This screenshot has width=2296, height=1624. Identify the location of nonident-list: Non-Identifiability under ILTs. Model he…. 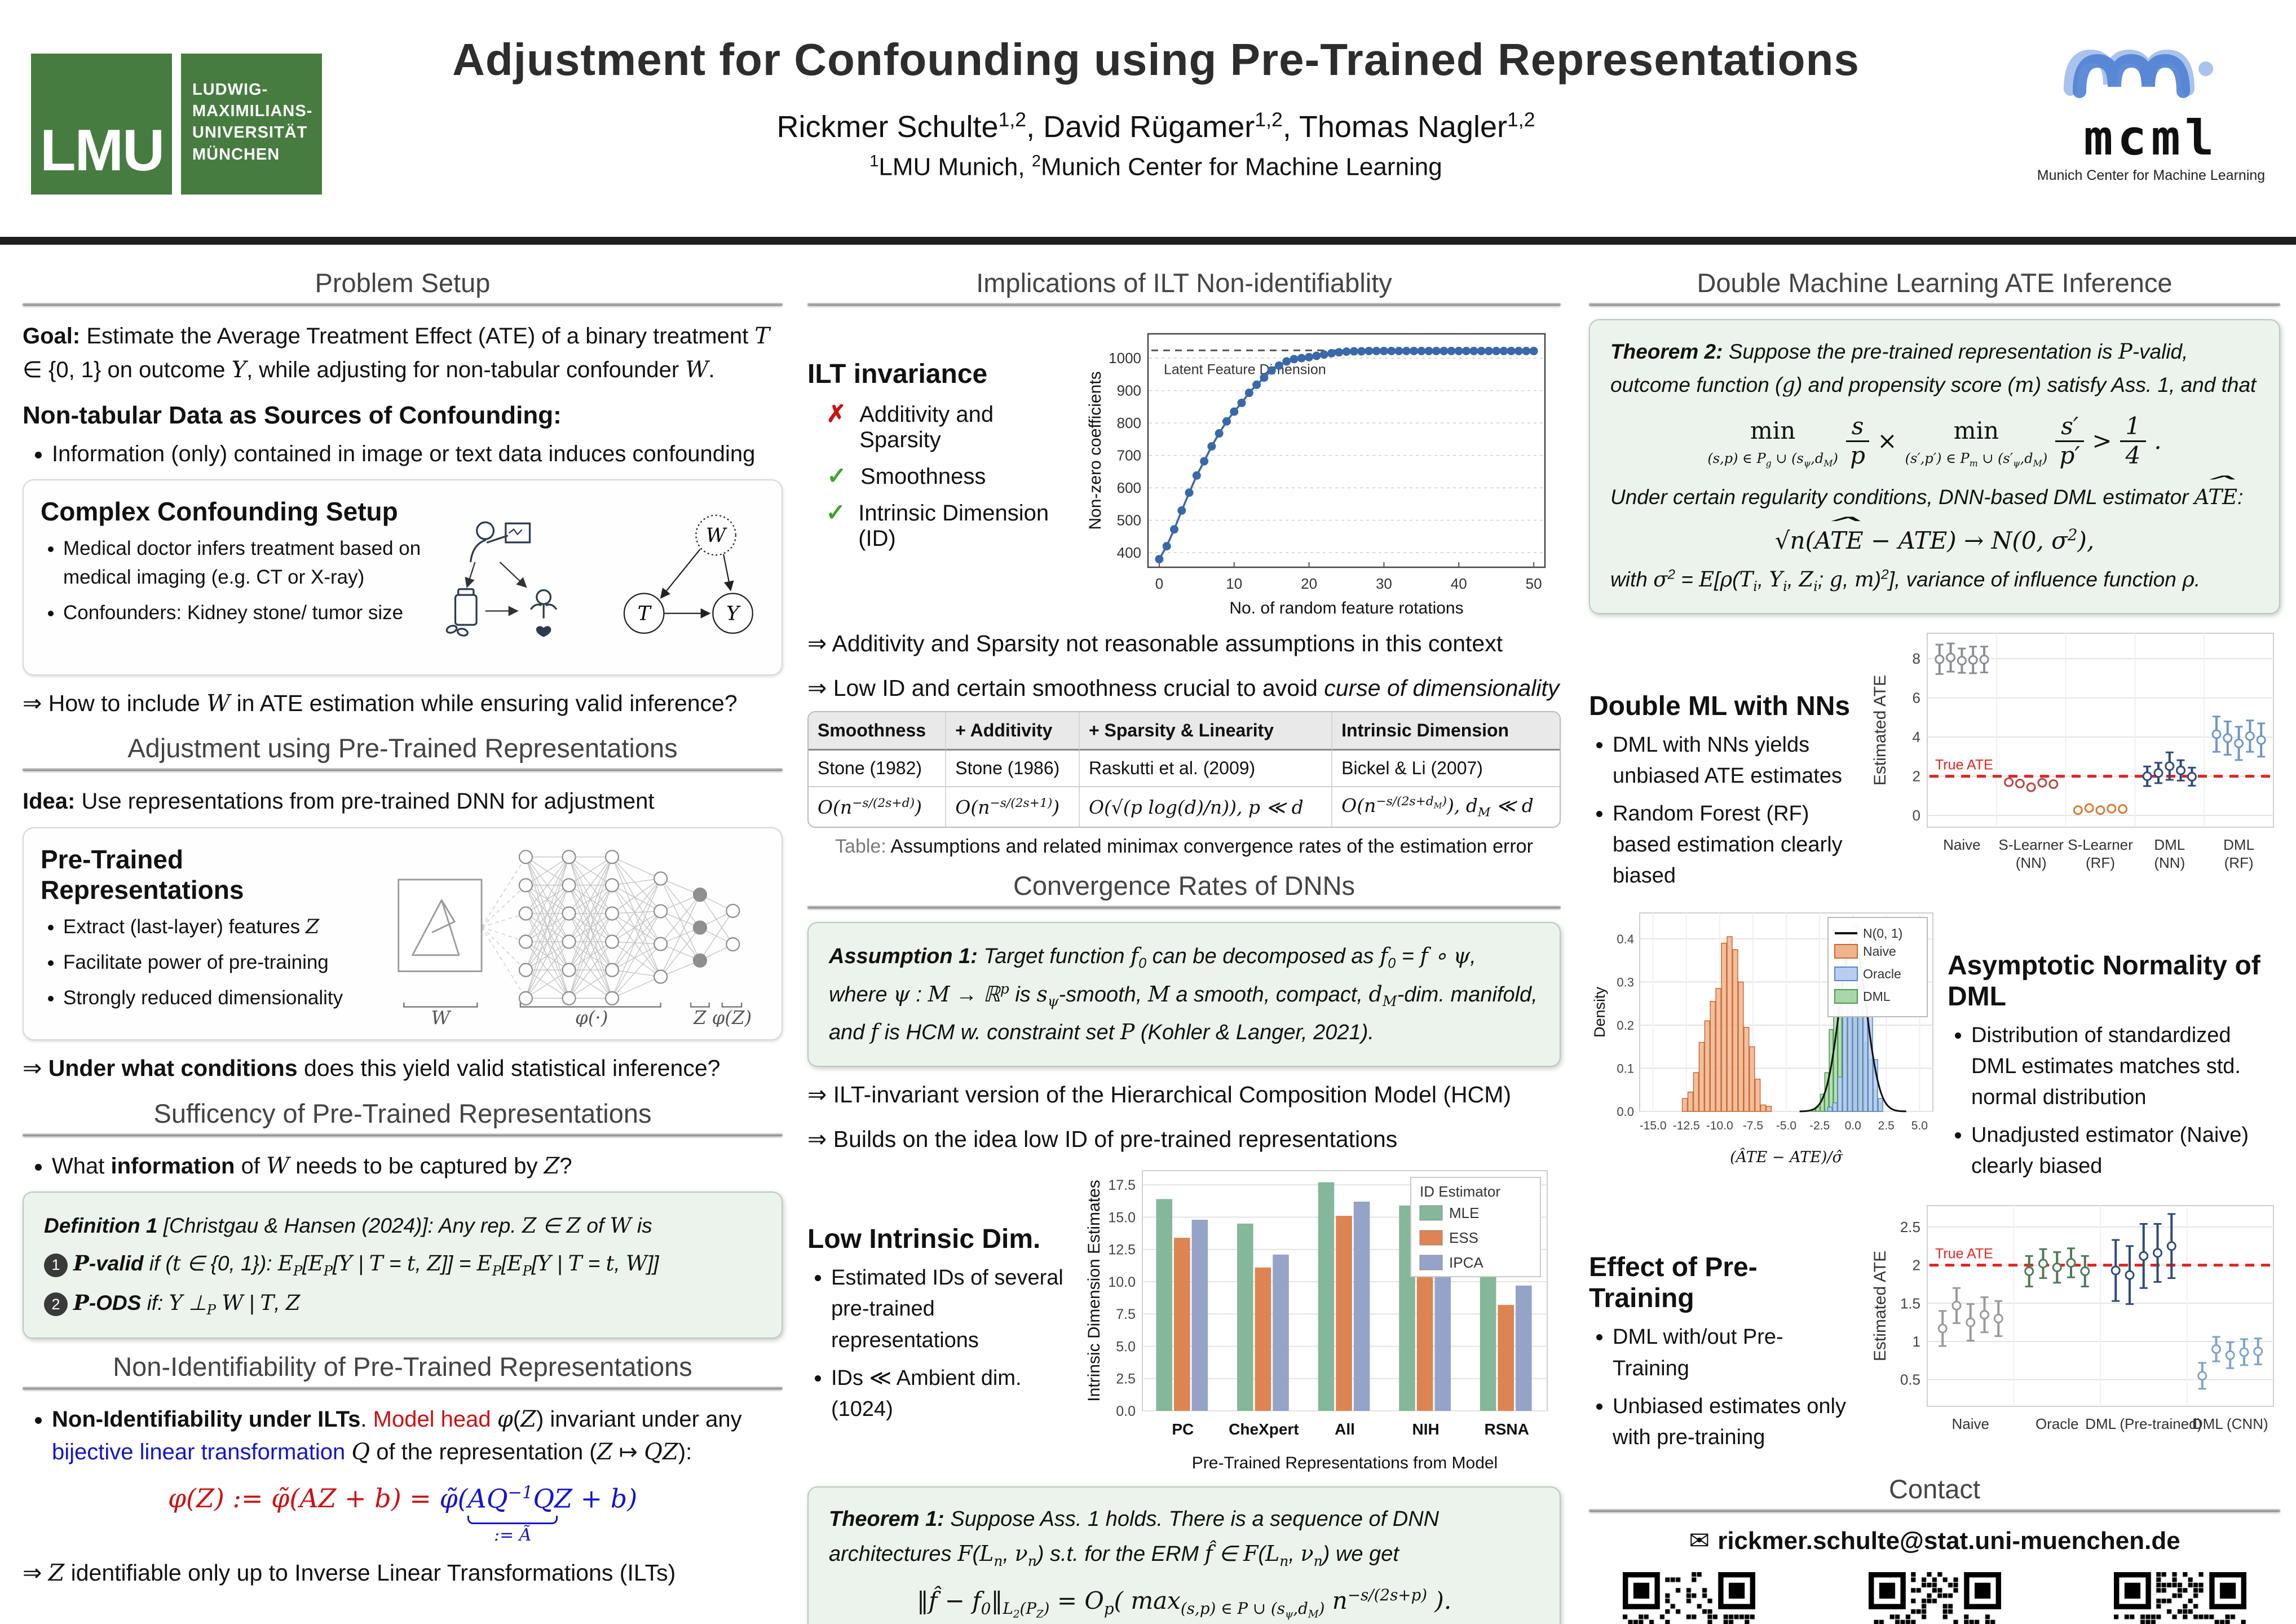
(403, 1435).